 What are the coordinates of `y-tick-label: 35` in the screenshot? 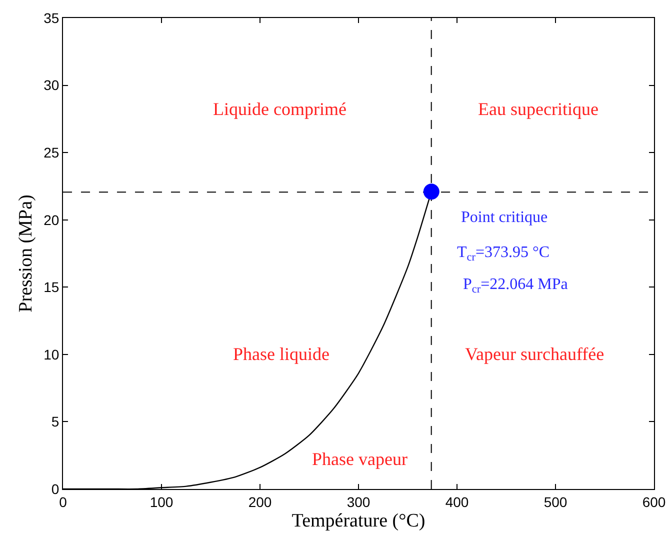 It's located at (52, 18).